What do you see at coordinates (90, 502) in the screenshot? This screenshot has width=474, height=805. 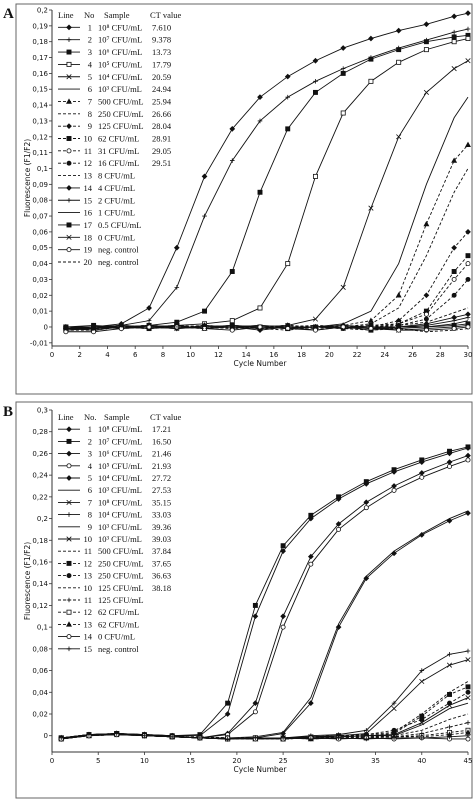 I see `legend-no: 7` at bounding box center [90, 502].